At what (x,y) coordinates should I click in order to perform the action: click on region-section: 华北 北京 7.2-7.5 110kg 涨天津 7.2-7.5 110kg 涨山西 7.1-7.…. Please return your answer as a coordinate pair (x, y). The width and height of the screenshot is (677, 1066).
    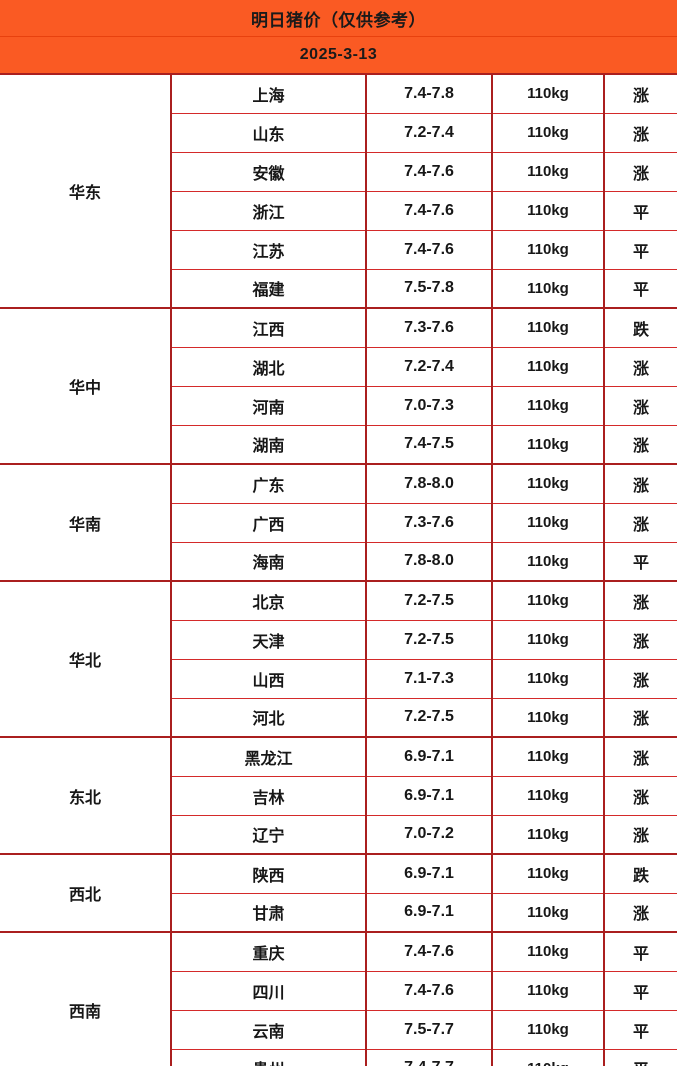
    Looking at the image, I should click on (338, 659).